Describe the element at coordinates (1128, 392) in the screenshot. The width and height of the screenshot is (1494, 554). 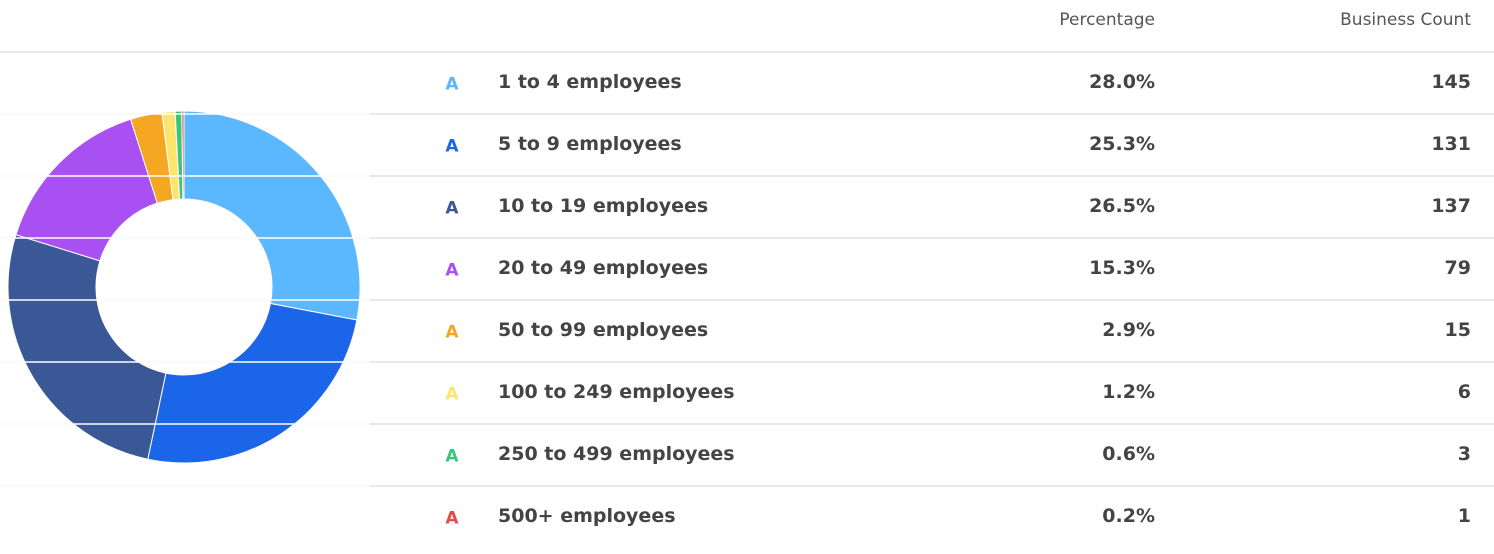
I see `percentage: 1.2%` at that location.